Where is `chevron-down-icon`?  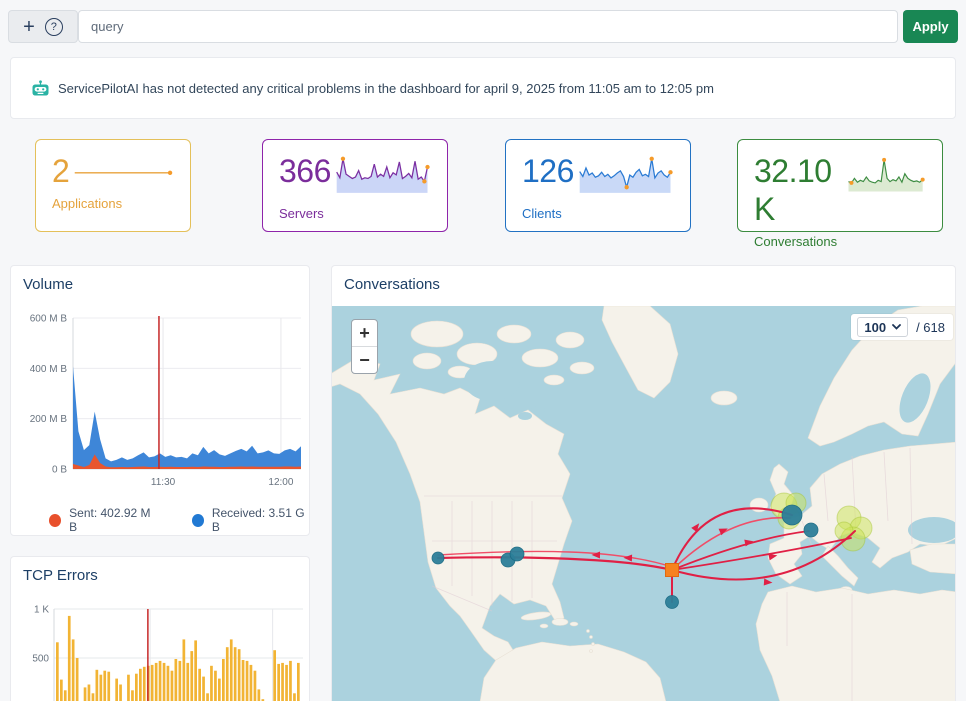
chevron-down-icon is located at coordinates (896, 327).